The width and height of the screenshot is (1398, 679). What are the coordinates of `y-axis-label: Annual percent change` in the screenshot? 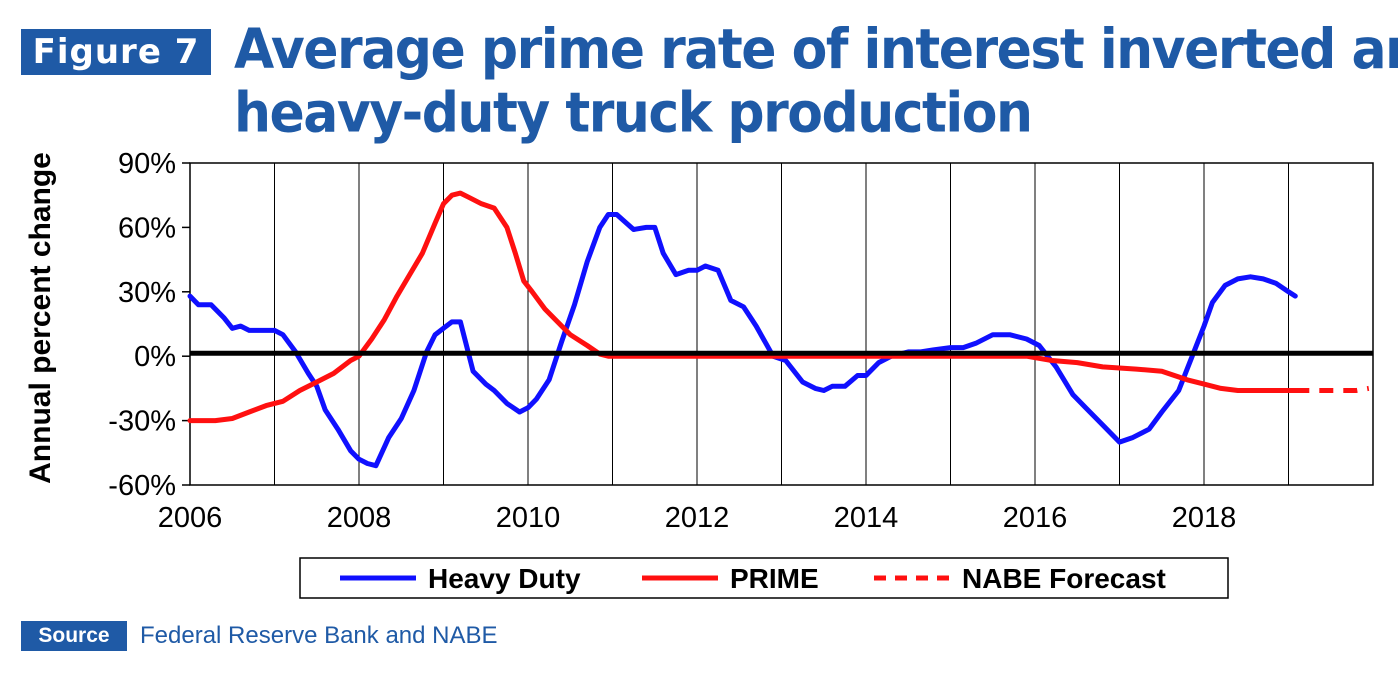 It's located at (40, 318).